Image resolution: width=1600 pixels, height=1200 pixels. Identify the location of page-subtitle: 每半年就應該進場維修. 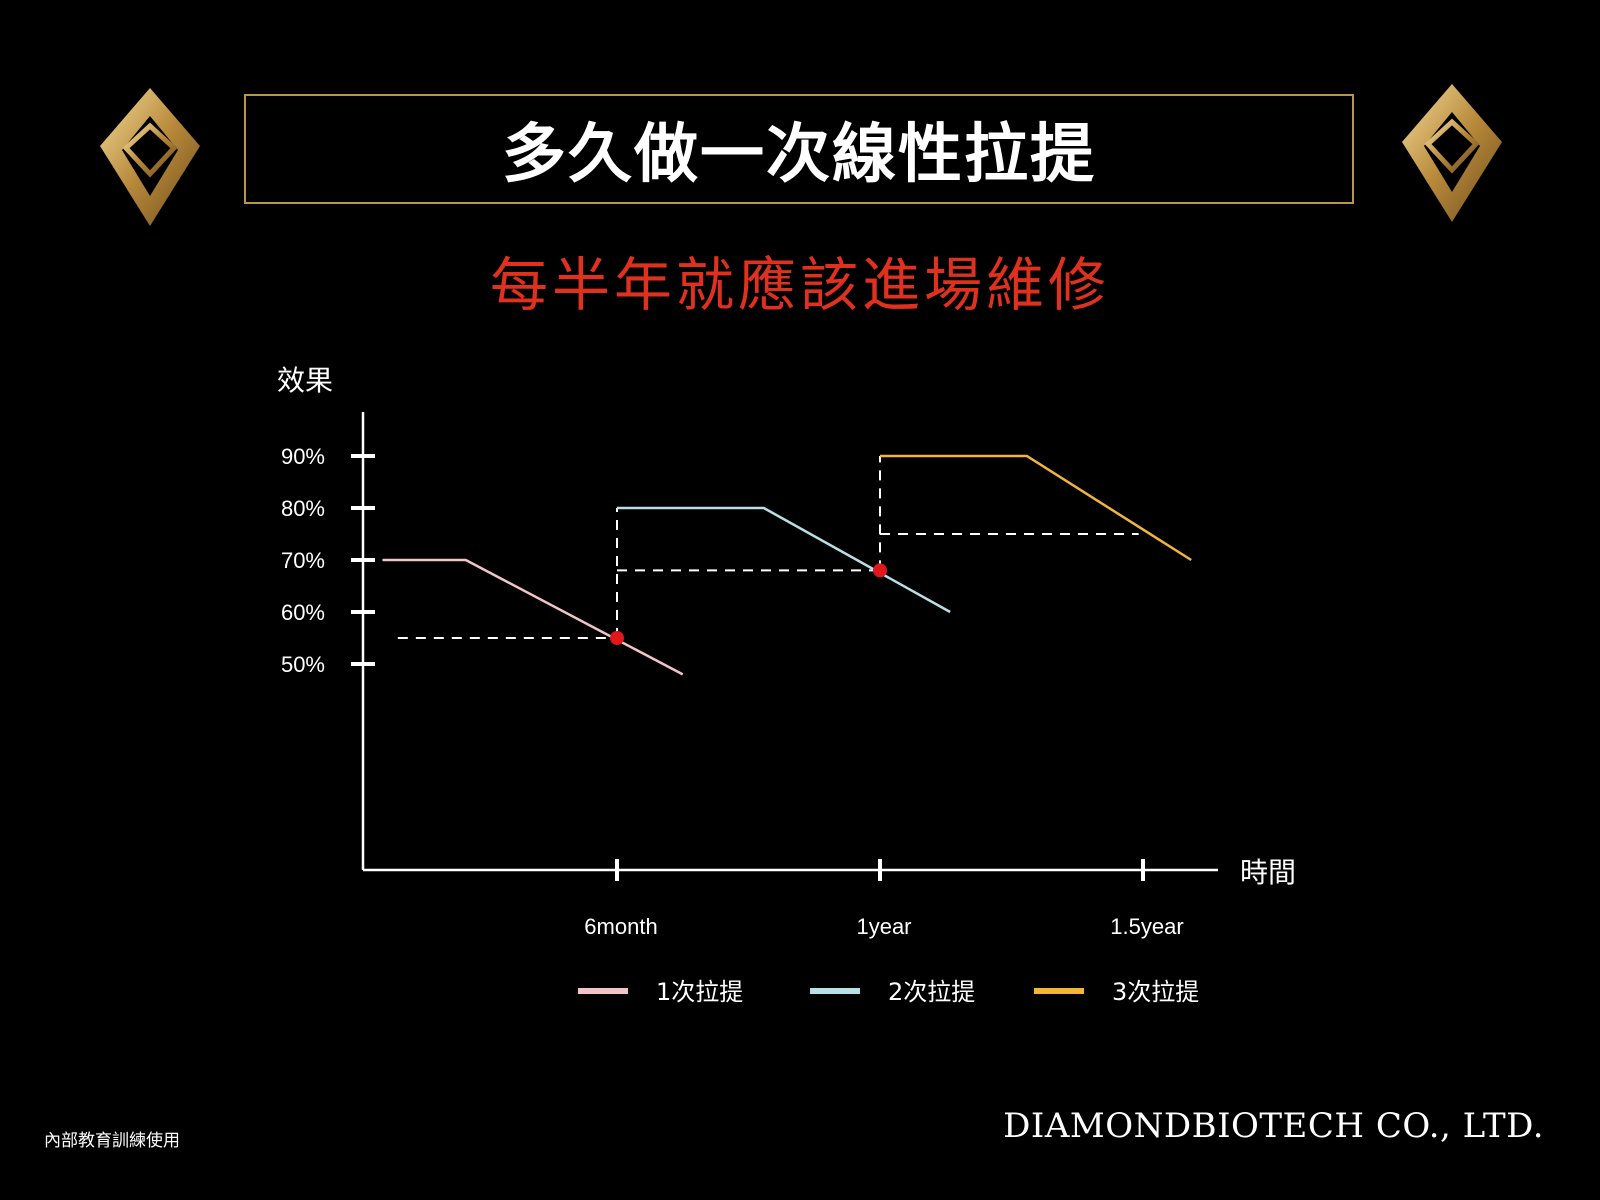
(799, 285).